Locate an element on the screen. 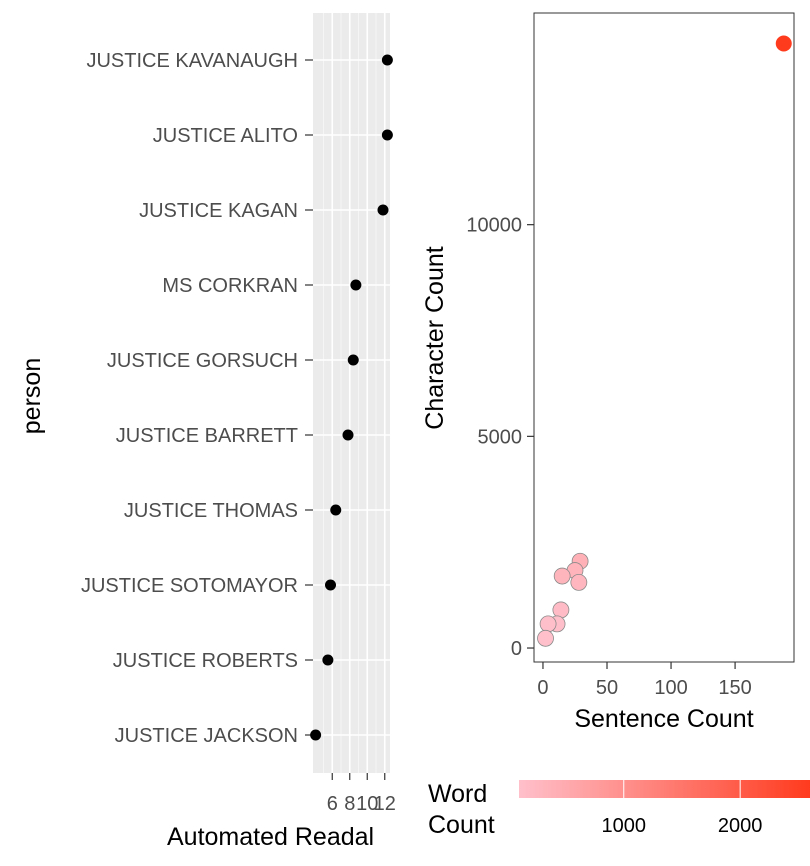  legend-colorbar is located at coordinates (664, 789).